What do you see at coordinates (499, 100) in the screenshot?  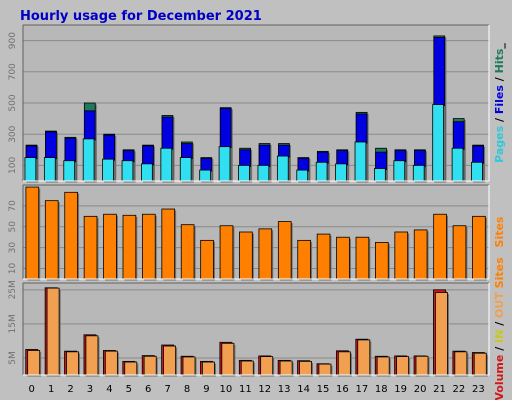 I see `top-legend-item: Files` at bounding box center [499, 100].